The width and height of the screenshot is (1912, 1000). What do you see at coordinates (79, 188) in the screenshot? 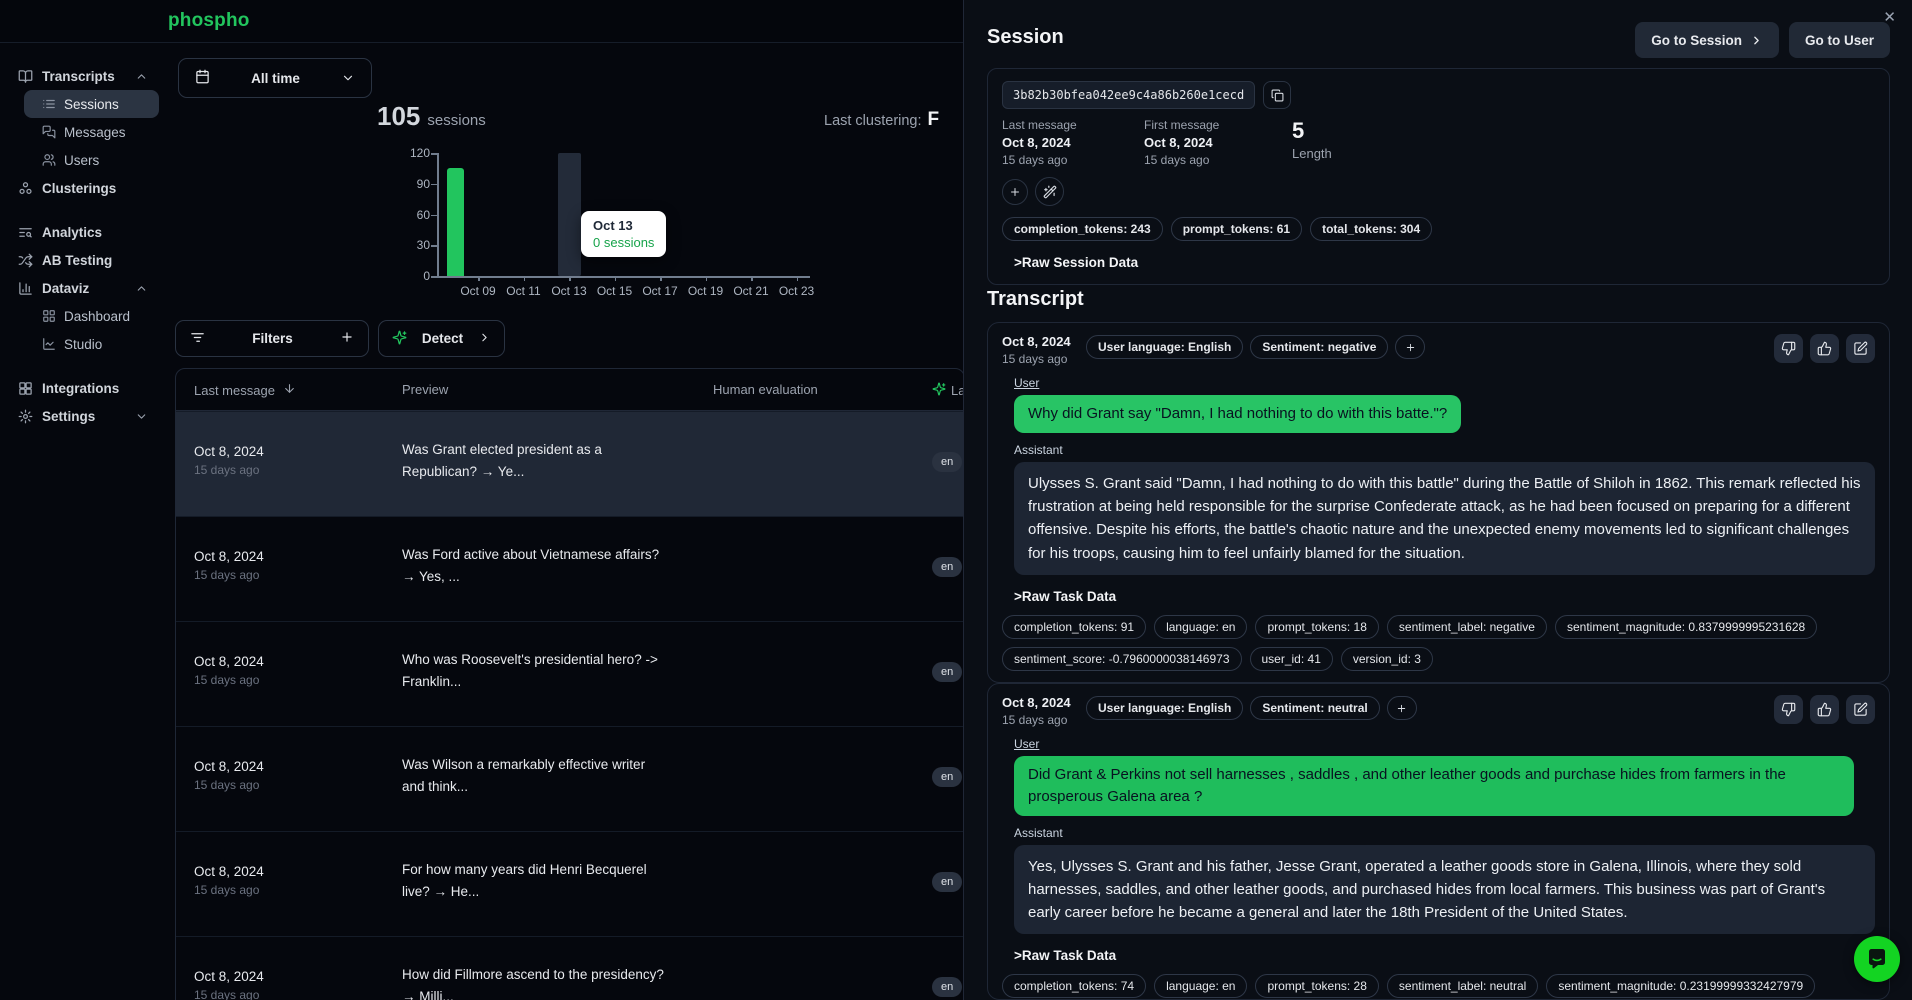
I see `sidebar-label: Clusterings` at bounding box center [79, 188].